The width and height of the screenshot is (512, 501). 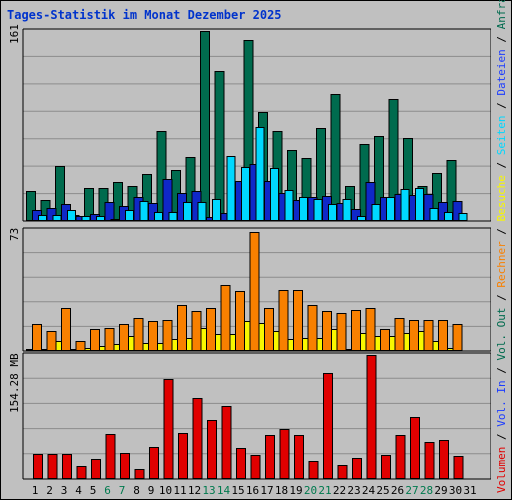 I want to click on x-tick-label-8: 8, so click(x=136, y=490).